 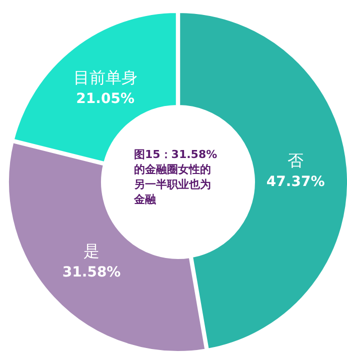 What do you see at coordinates (296, 160) in the screenshot?
I see `slice-label: 否` at bounding box center [296, 160].